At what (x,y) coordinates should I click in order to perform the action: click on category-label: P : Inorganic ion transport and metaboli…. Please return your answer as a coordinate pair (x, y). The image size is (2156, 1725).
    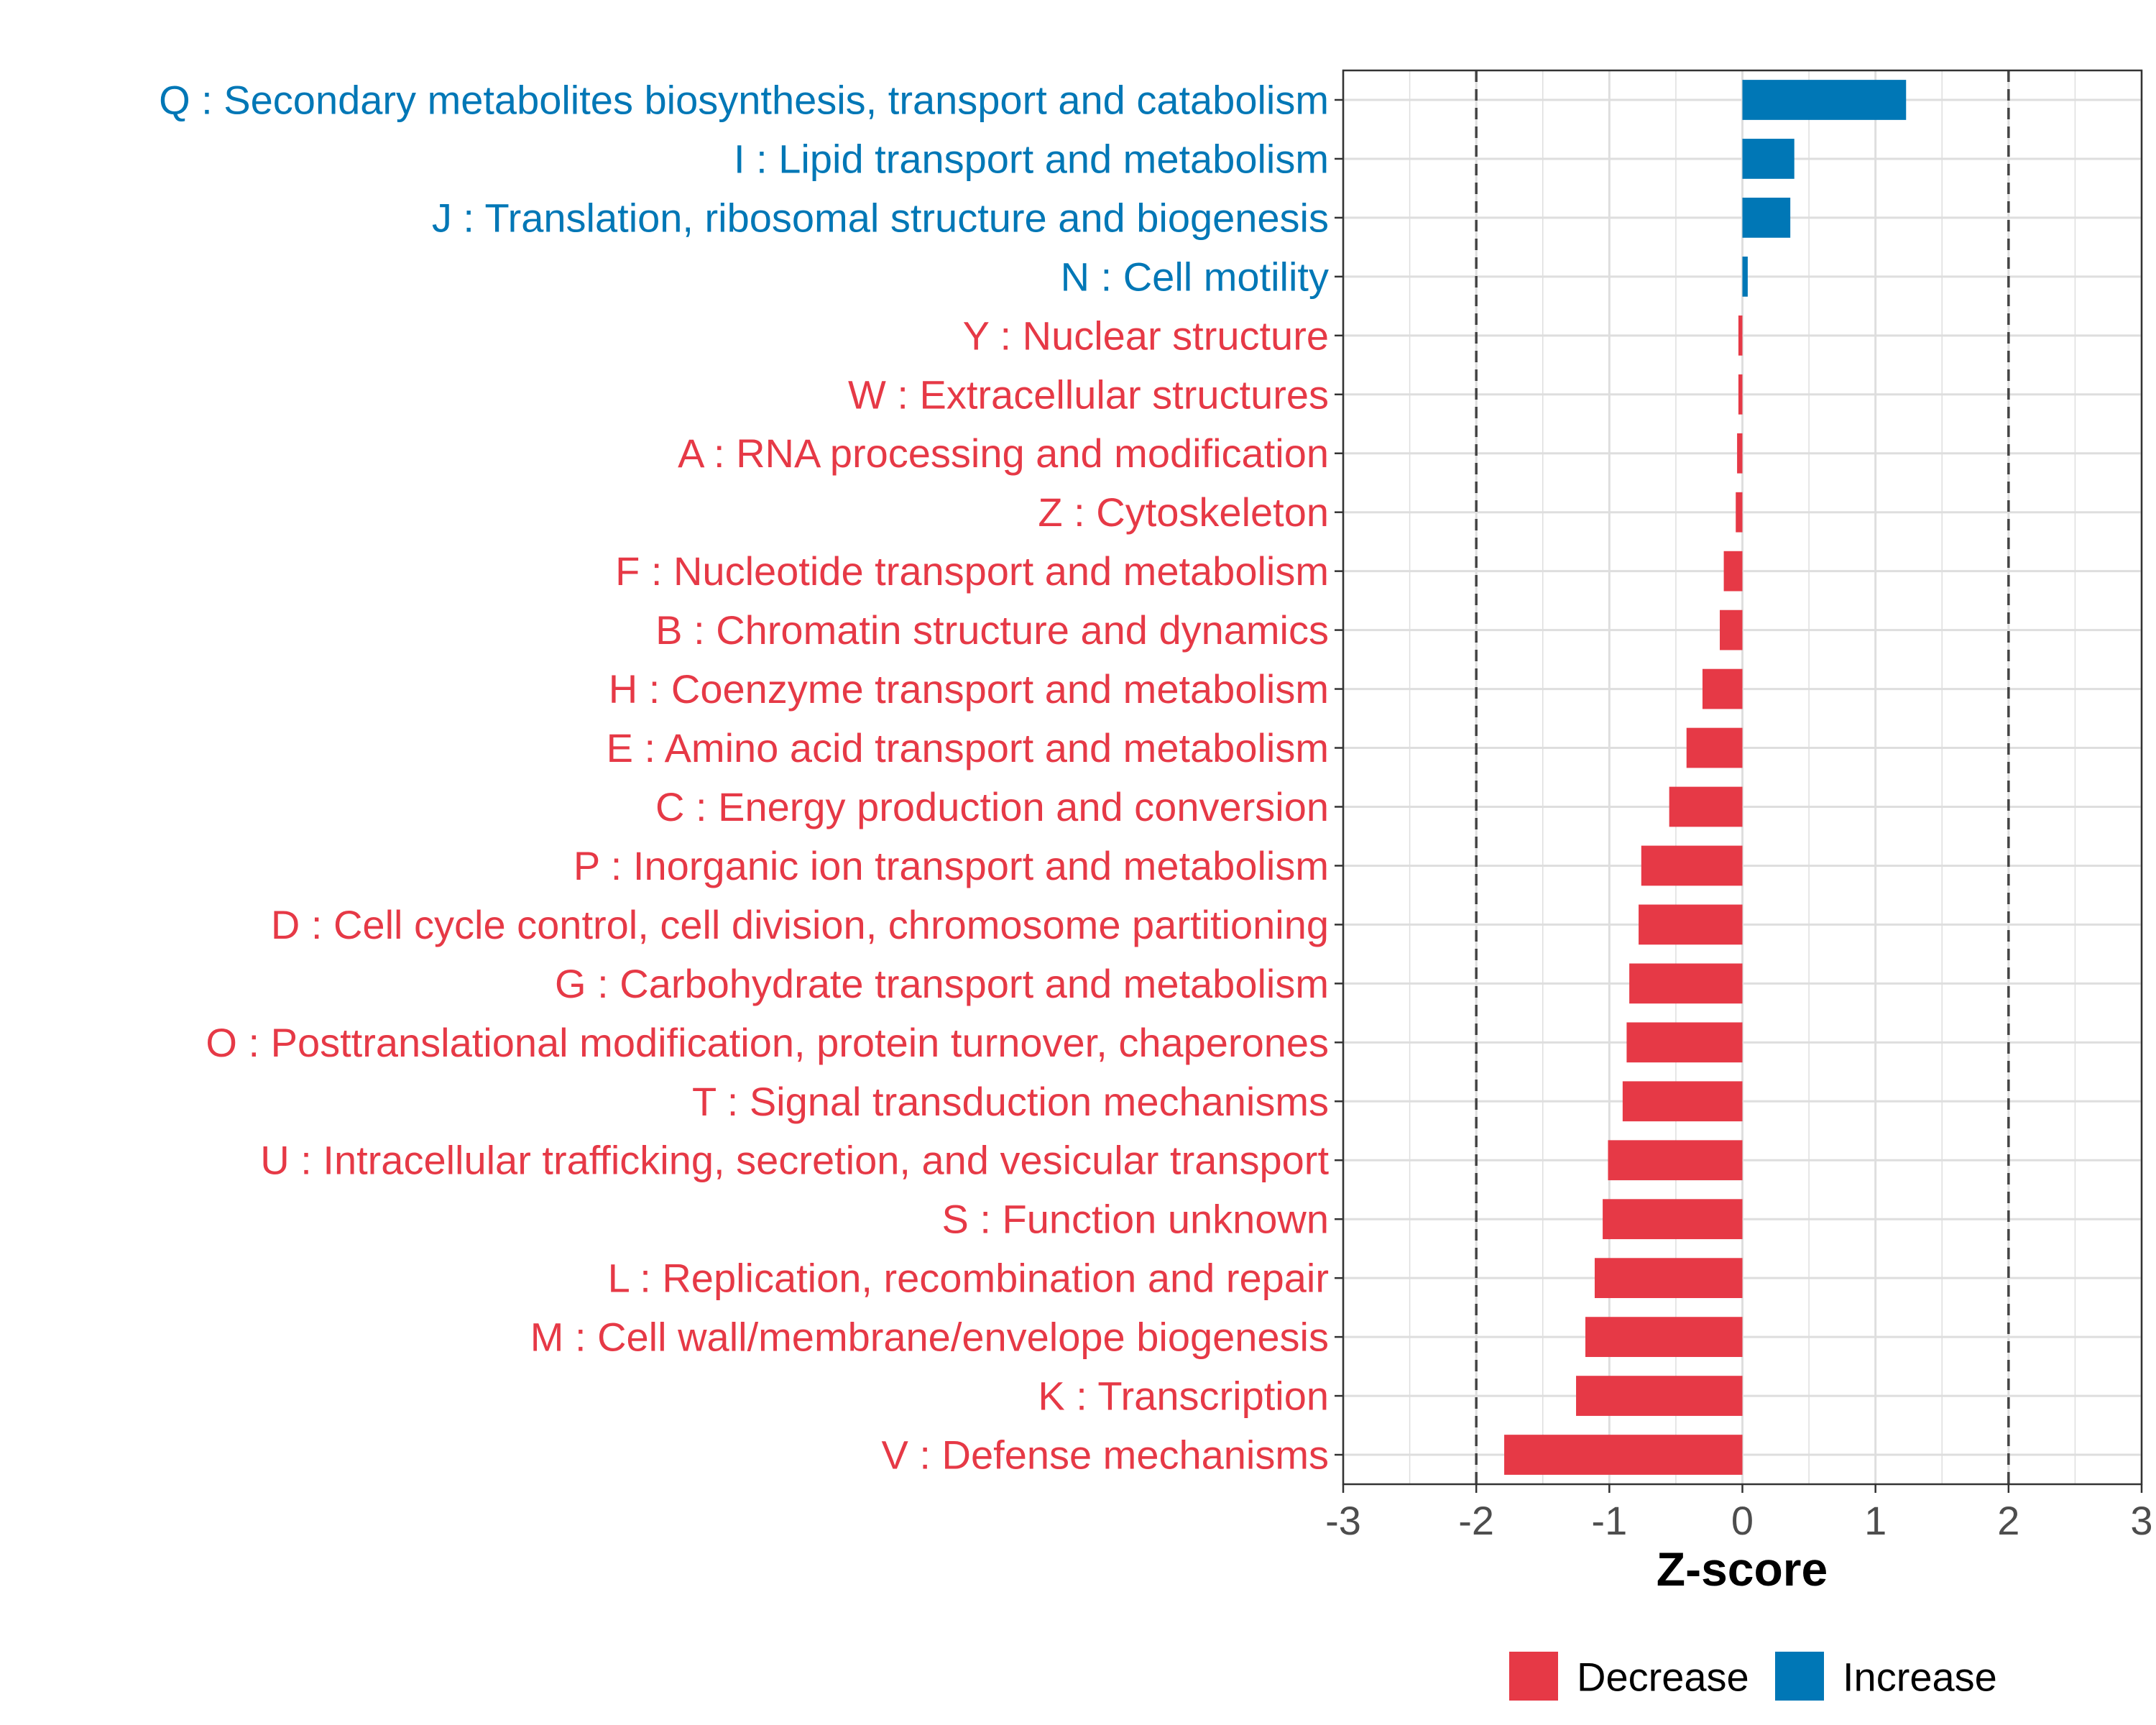
    Looking at the image, I should click on (951, 865).